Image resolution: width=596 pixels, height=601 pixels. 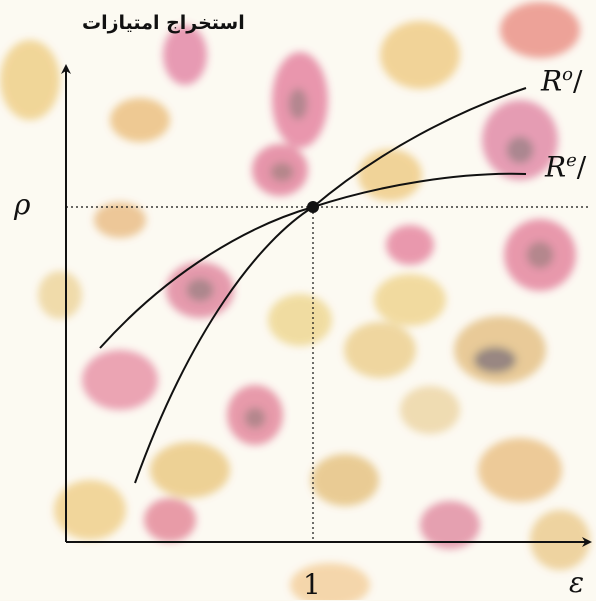 I want to click on curve-r-o-superscript: o, so click(x=567, y=74).